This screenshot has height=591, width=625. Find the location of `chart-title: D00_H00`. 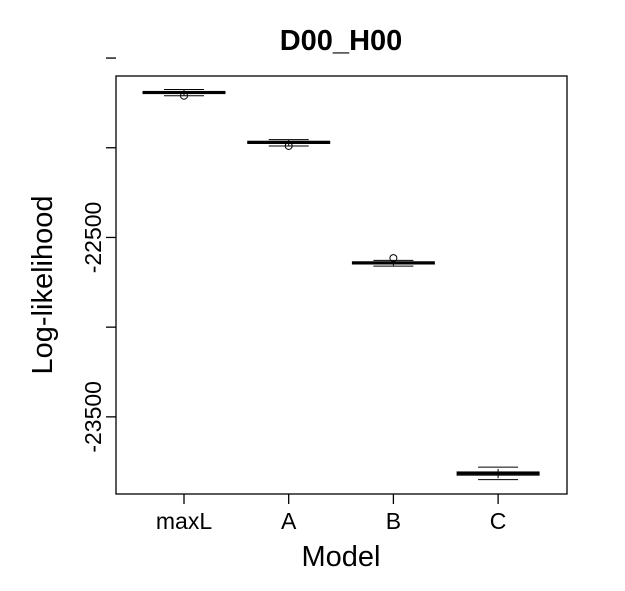

chart-title: D00_H00 is located at coordinates (341, 41).